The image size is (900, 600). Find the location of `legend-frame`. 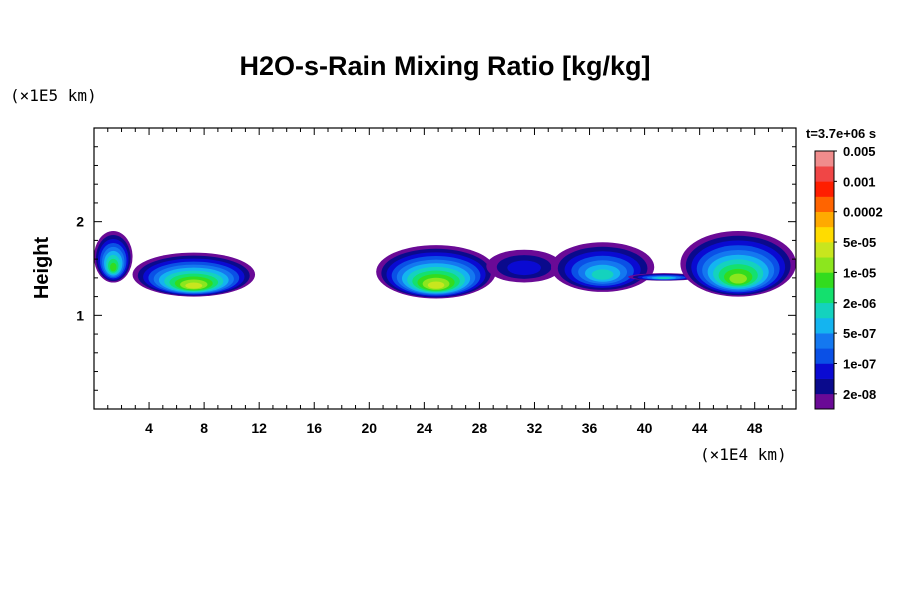

legend-frame is located at coordinates (824, 280).